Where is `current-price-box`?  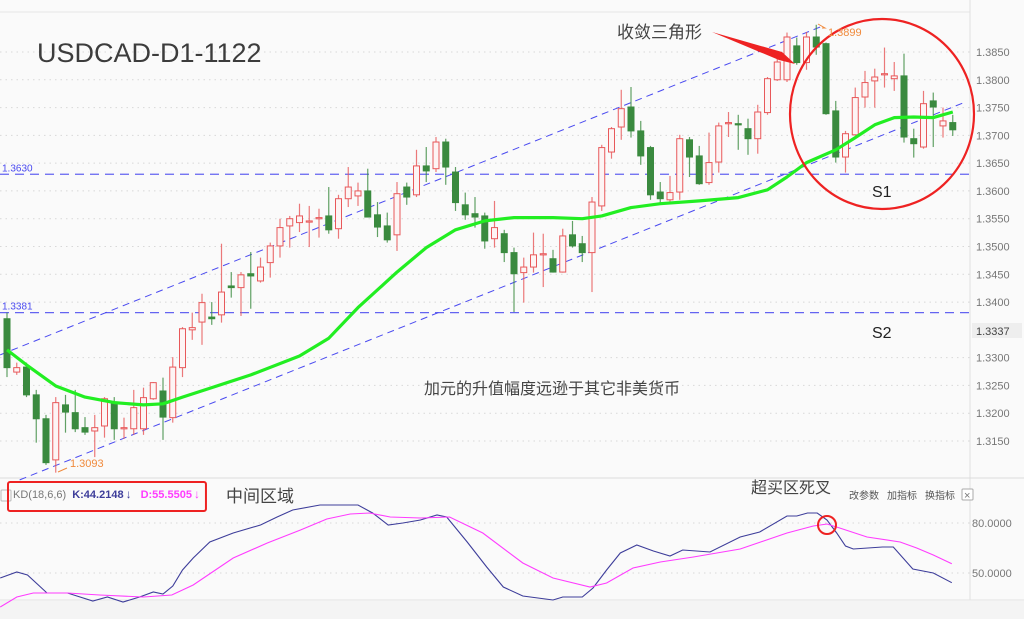
current-price-box is located at coordinates (997, 330).